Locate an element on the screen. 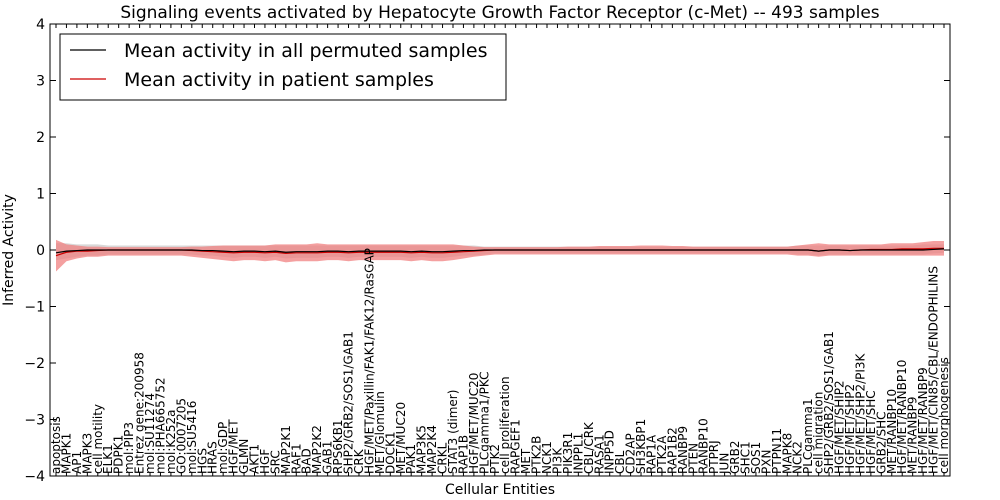  x-tick-label: CRK is located at coordinates (359, 461).